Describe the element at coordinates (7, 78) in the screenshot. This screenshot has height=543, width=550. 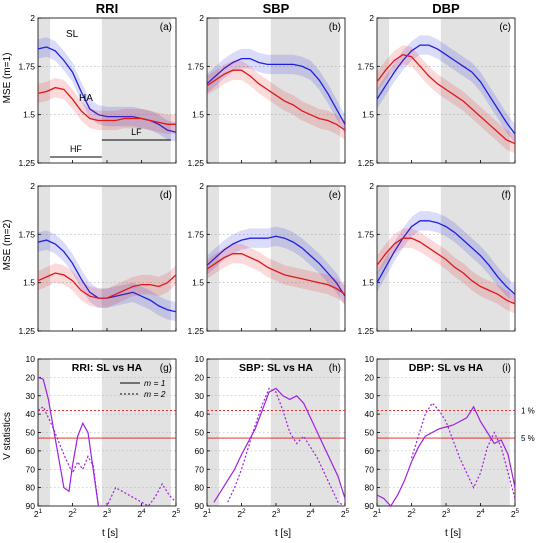
I see `ylabel-row1: MSE (m=1)` at that location.